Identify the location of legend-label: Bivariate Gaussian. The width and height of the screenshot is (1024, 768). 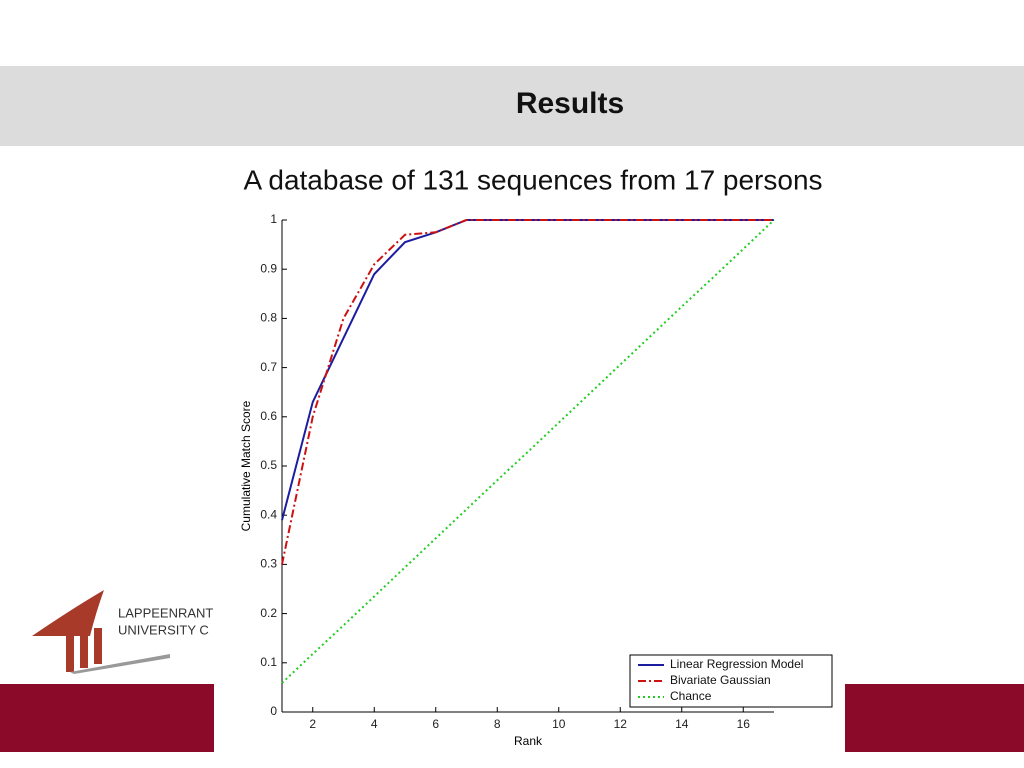
(720, 680).